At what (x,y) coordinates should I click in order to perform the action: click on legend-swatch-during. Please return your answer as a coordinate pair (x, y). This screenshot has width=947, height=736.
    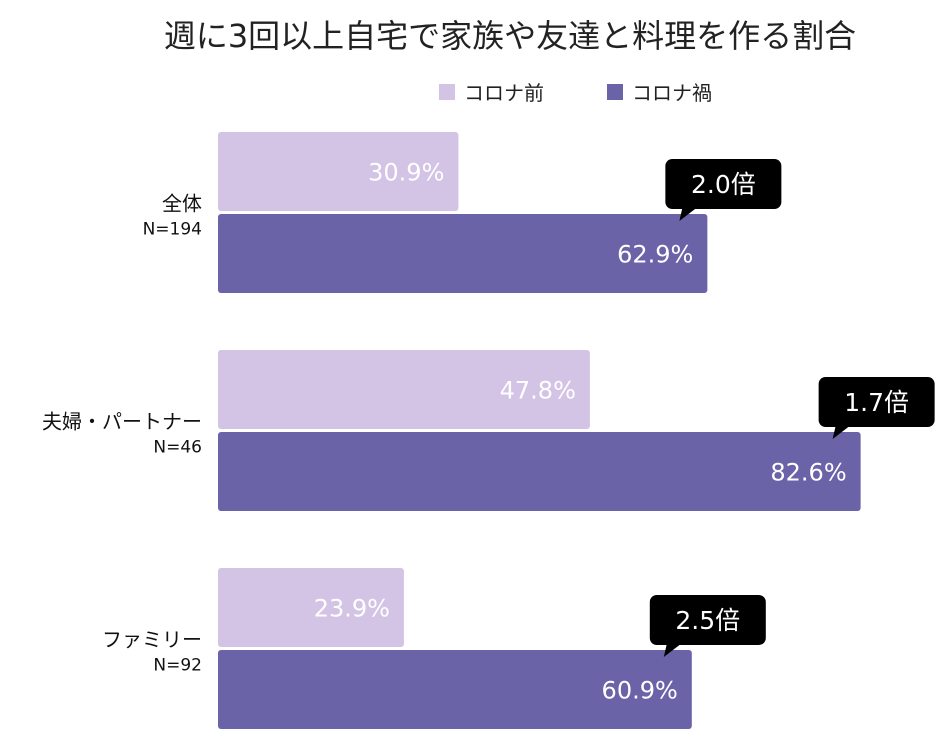
    Looking at the image, I should click on (615, 92).